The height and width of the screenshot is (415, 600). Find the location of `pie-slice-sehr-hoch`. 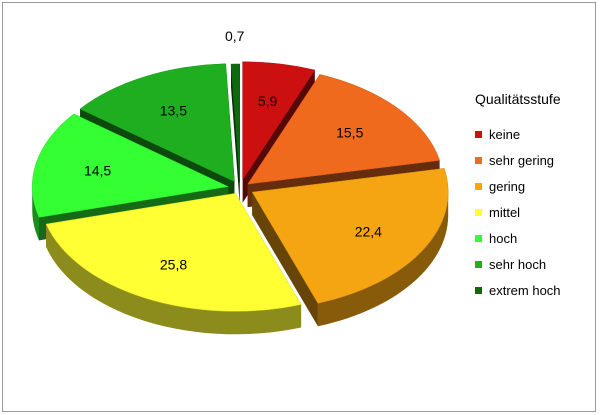

pie-slice-sehr-hoch is located at coordinates (157, 123).